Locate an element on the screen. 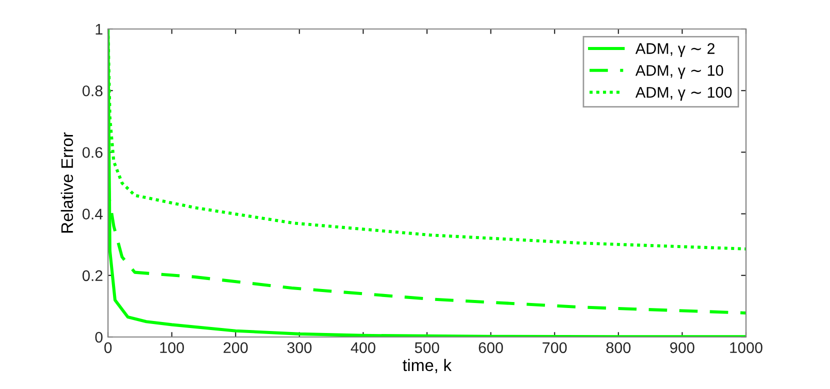  x-tick-label: 1000 is located at coordinates (746, 348).